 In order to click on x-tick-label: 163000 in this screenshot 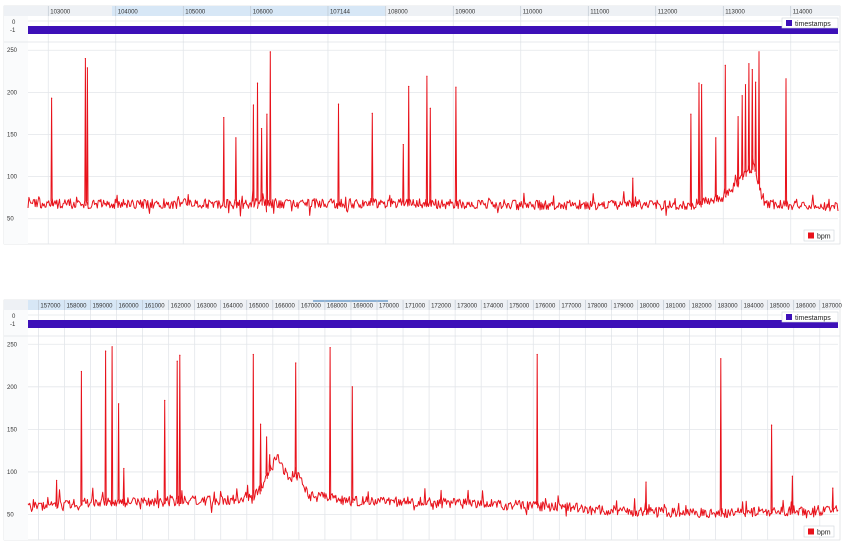, I will do `click(207, 307)`.